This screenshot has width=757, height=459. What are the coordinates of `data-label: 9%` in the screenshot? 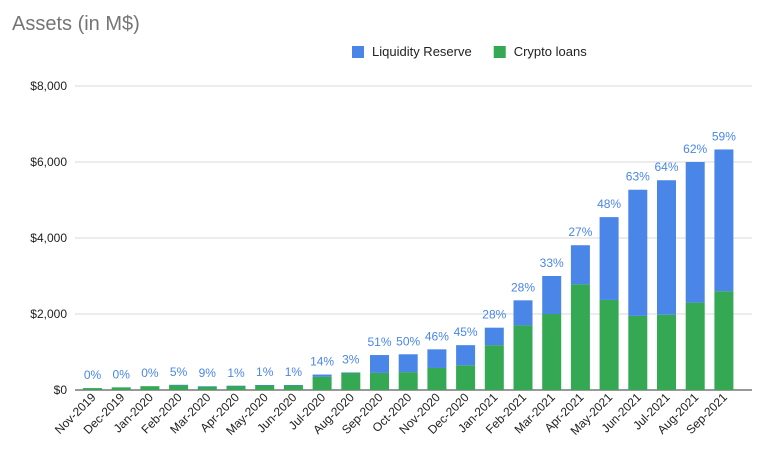 It's located at (208, 373).